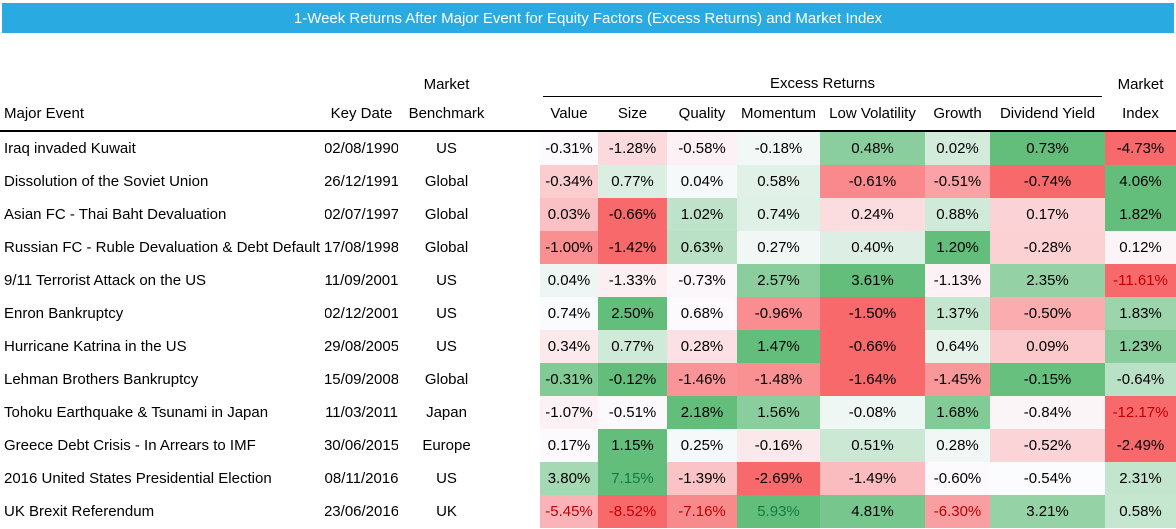  Describe the element at coordinates (778, 113) in the screenshot. I see `column-header-momentum: Momentum` at that location.